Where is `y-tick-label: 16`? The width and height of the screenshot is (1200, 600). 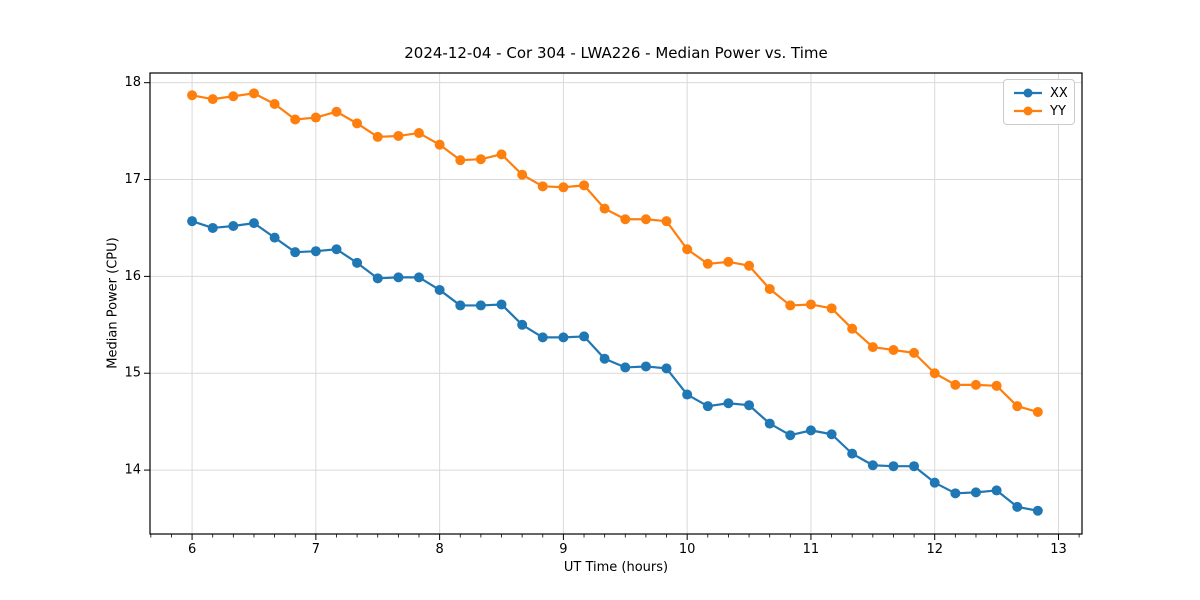
y-tick-label: 16 is located at coordinates (132, 276).